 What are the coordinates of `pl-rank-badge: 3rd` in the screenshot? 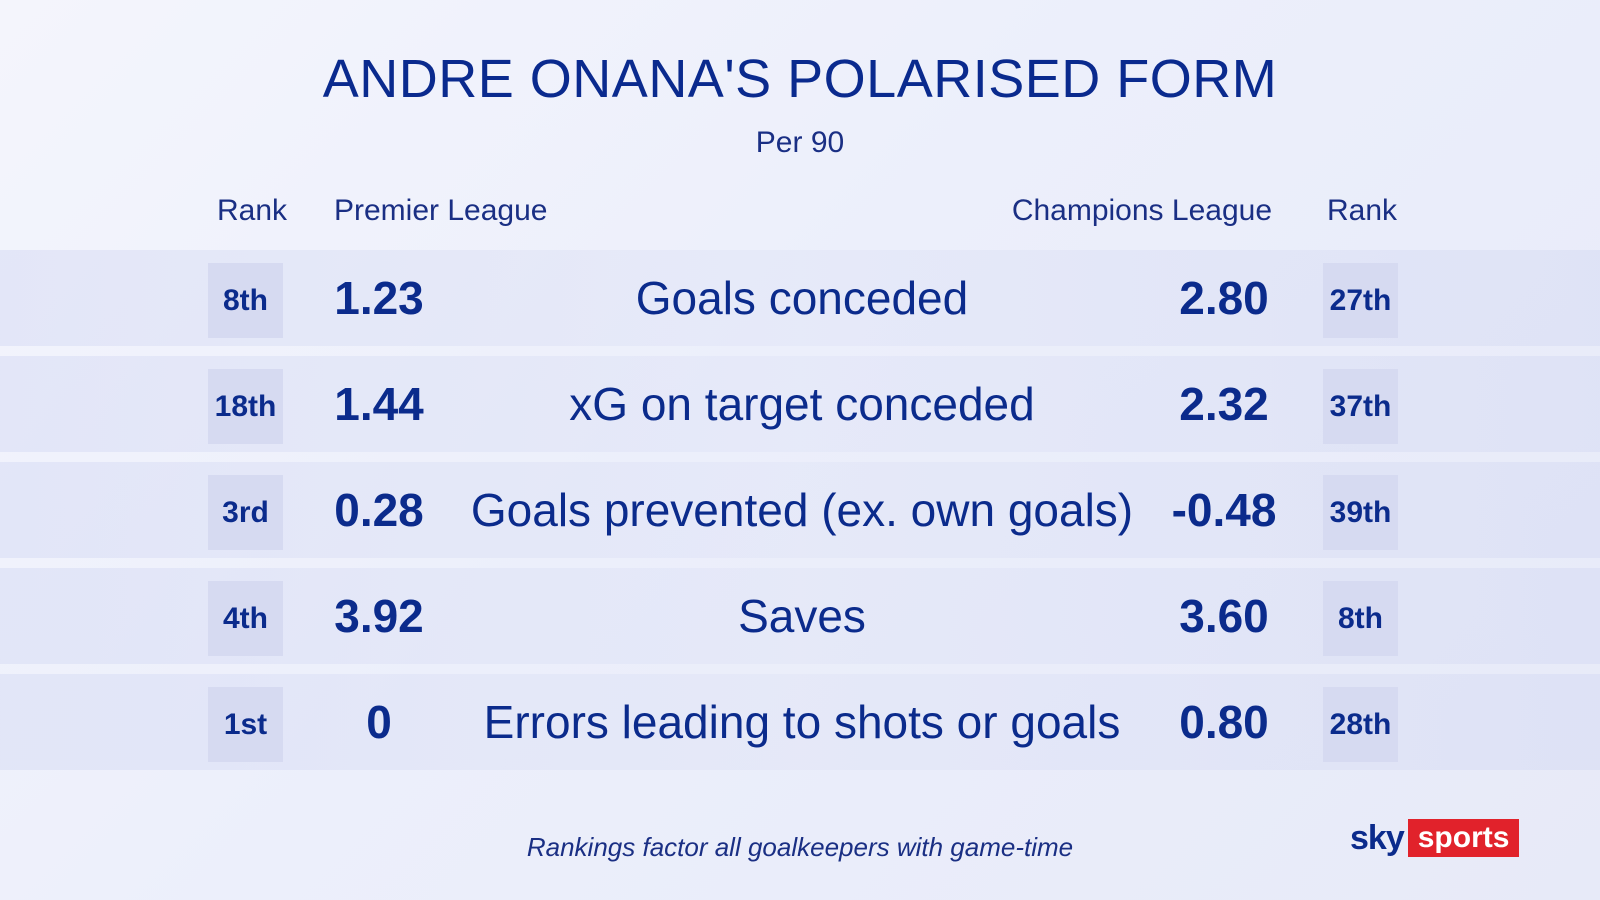 It's located at (245, 512).